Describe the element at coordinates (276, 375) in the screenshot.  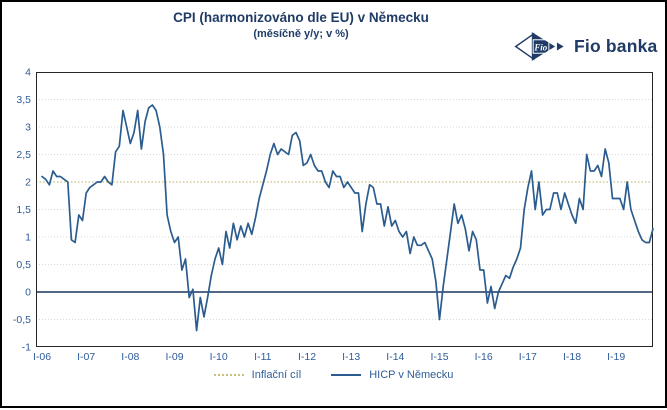
I see `legend-label-inflation-target: Inflační cíl` at that location.